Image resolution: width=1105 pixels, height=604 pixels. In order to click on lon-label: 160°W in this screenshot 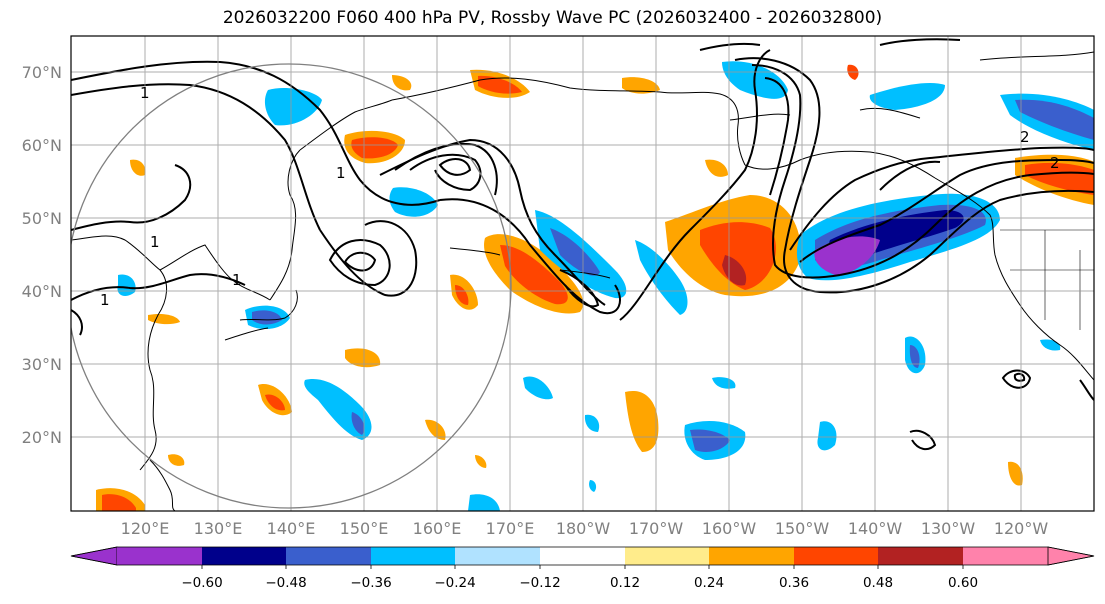, I will do `click(729, 528)`.